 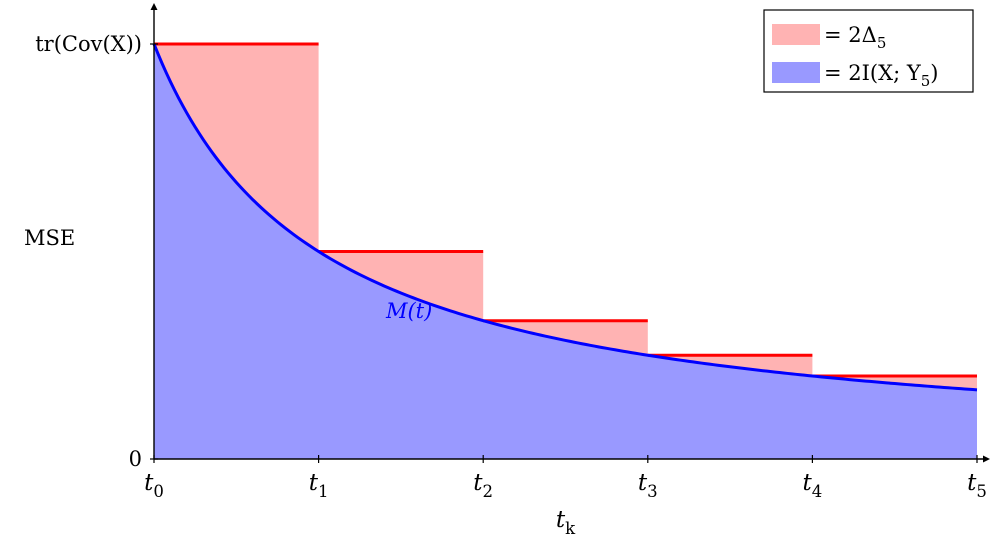 What do you see at coordinates (483, 485) in the screenshot?
I see `x-tick-label: t2` at bounding box center [483, 485].